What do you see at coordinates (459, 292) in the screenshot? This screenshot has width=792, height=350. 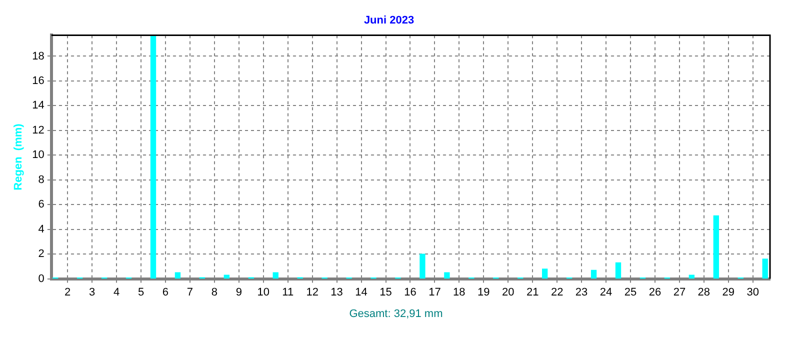 I see `x-tick-label: 18` at bounding box center [459, 292].